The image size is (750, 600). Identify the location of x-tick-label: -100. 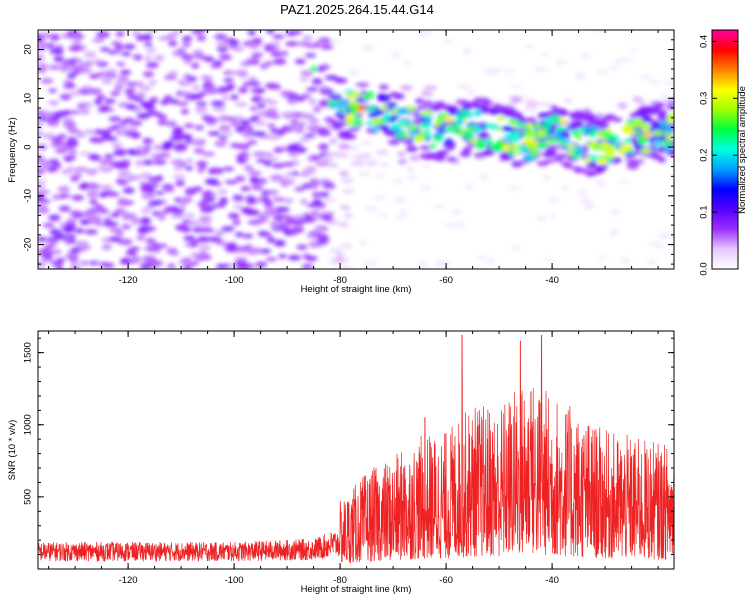
(234, 580).